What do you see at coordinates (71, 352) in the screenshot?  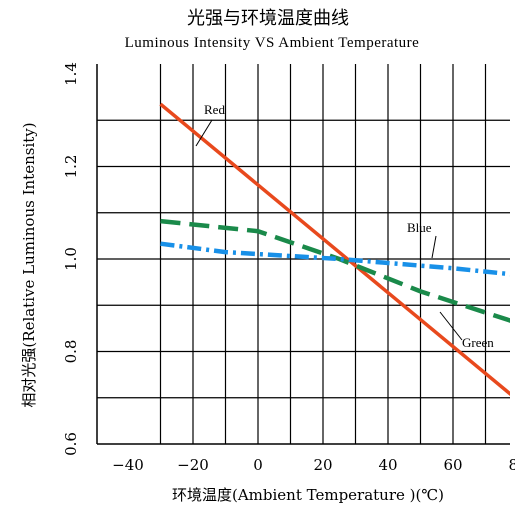 I see `y-tick-label: 0.8` at bounding box center [71, 352].